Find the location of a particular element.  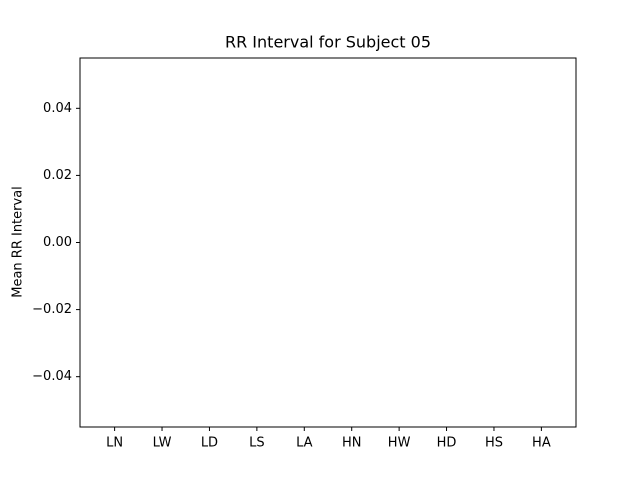

y-tick-label: 0.00 is located at coordinates (57, 242).